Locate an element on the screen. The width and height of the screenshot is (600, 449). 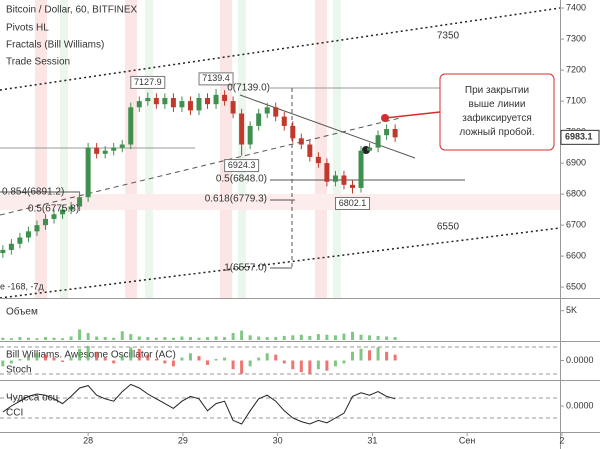
x-tick-label: 28 is located at coordinates (88, 440).